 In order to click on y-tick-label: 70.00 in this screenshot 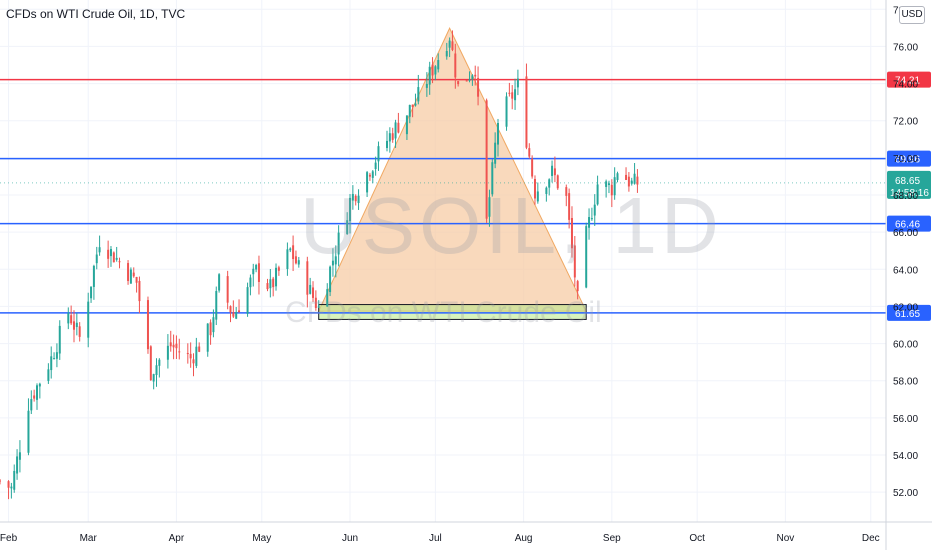, I will do `click(905, 159)`.